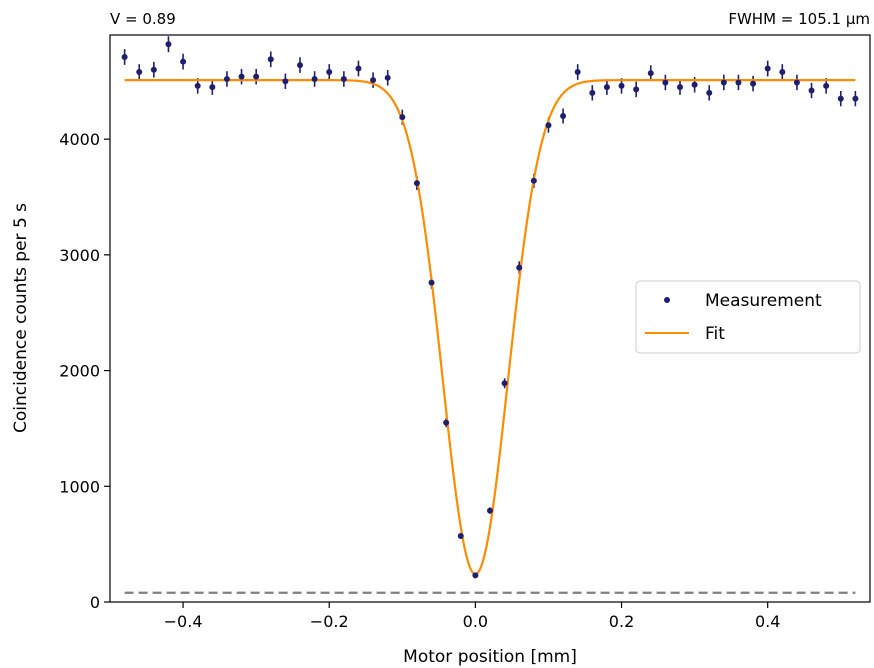 The image size is (874, 668). Describe the element at coordinates (79, 371) in the screenshot. I see `y-tick-label: 2000` at that location.